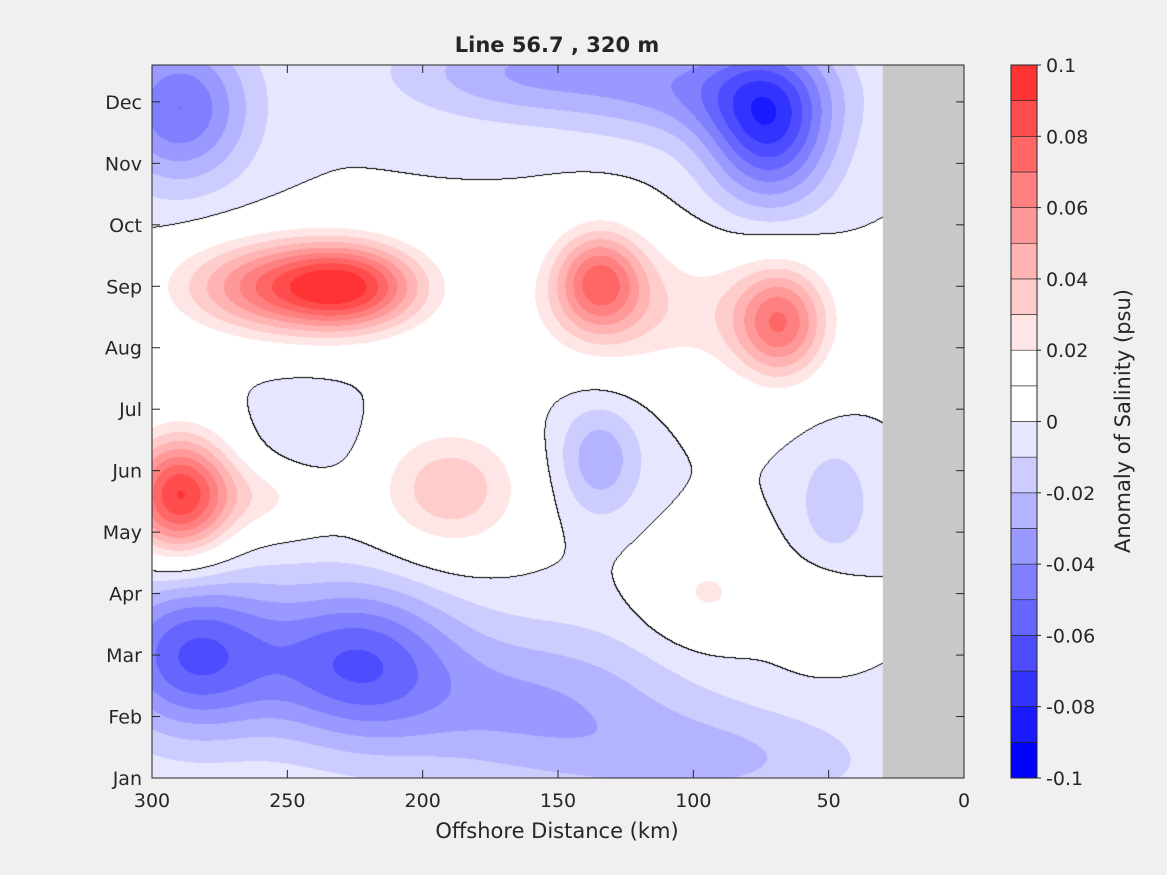 This screenshot has height=875, width=1167. Describe the element at coordinates (125, 718) in the screenshot. I see `y-tick-label: Feb` at that location.